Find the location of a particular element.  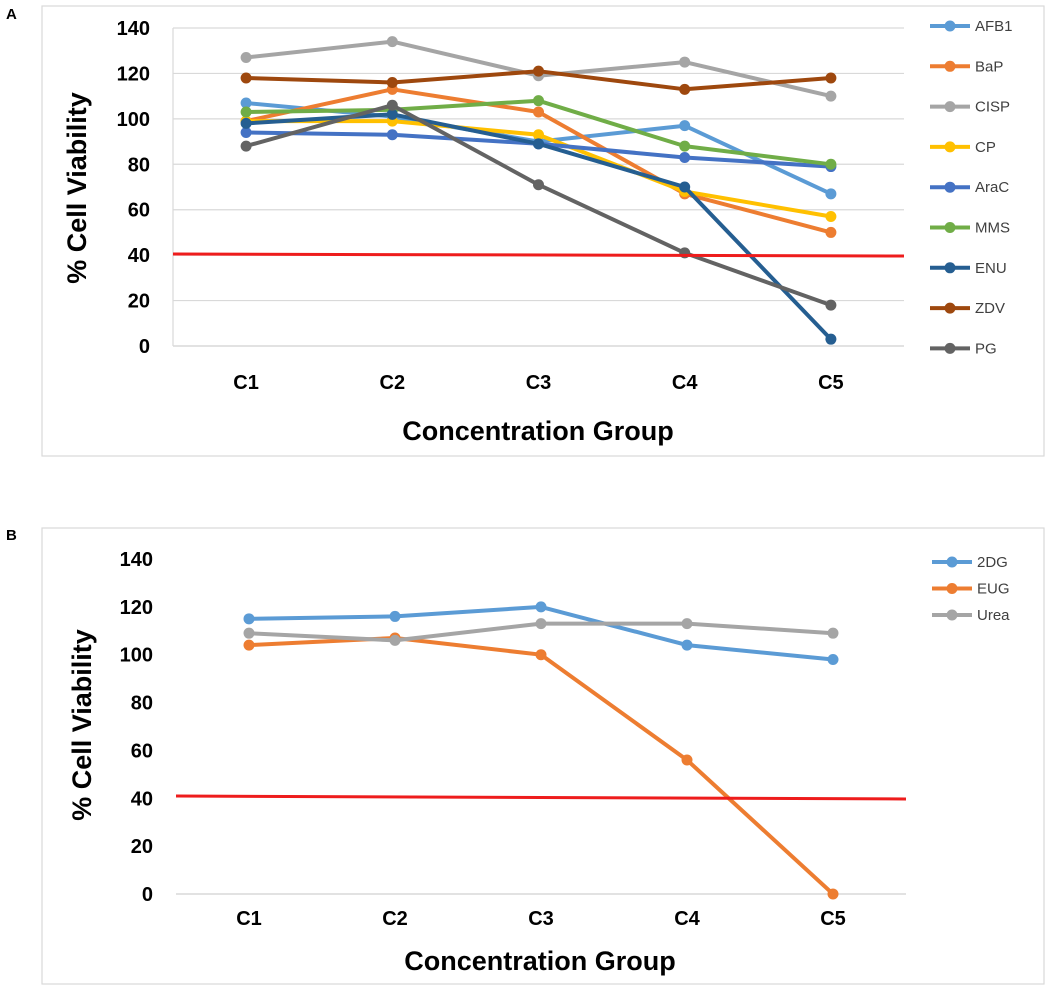

data-point-bap-c3 is located at coordinates (538, 112).